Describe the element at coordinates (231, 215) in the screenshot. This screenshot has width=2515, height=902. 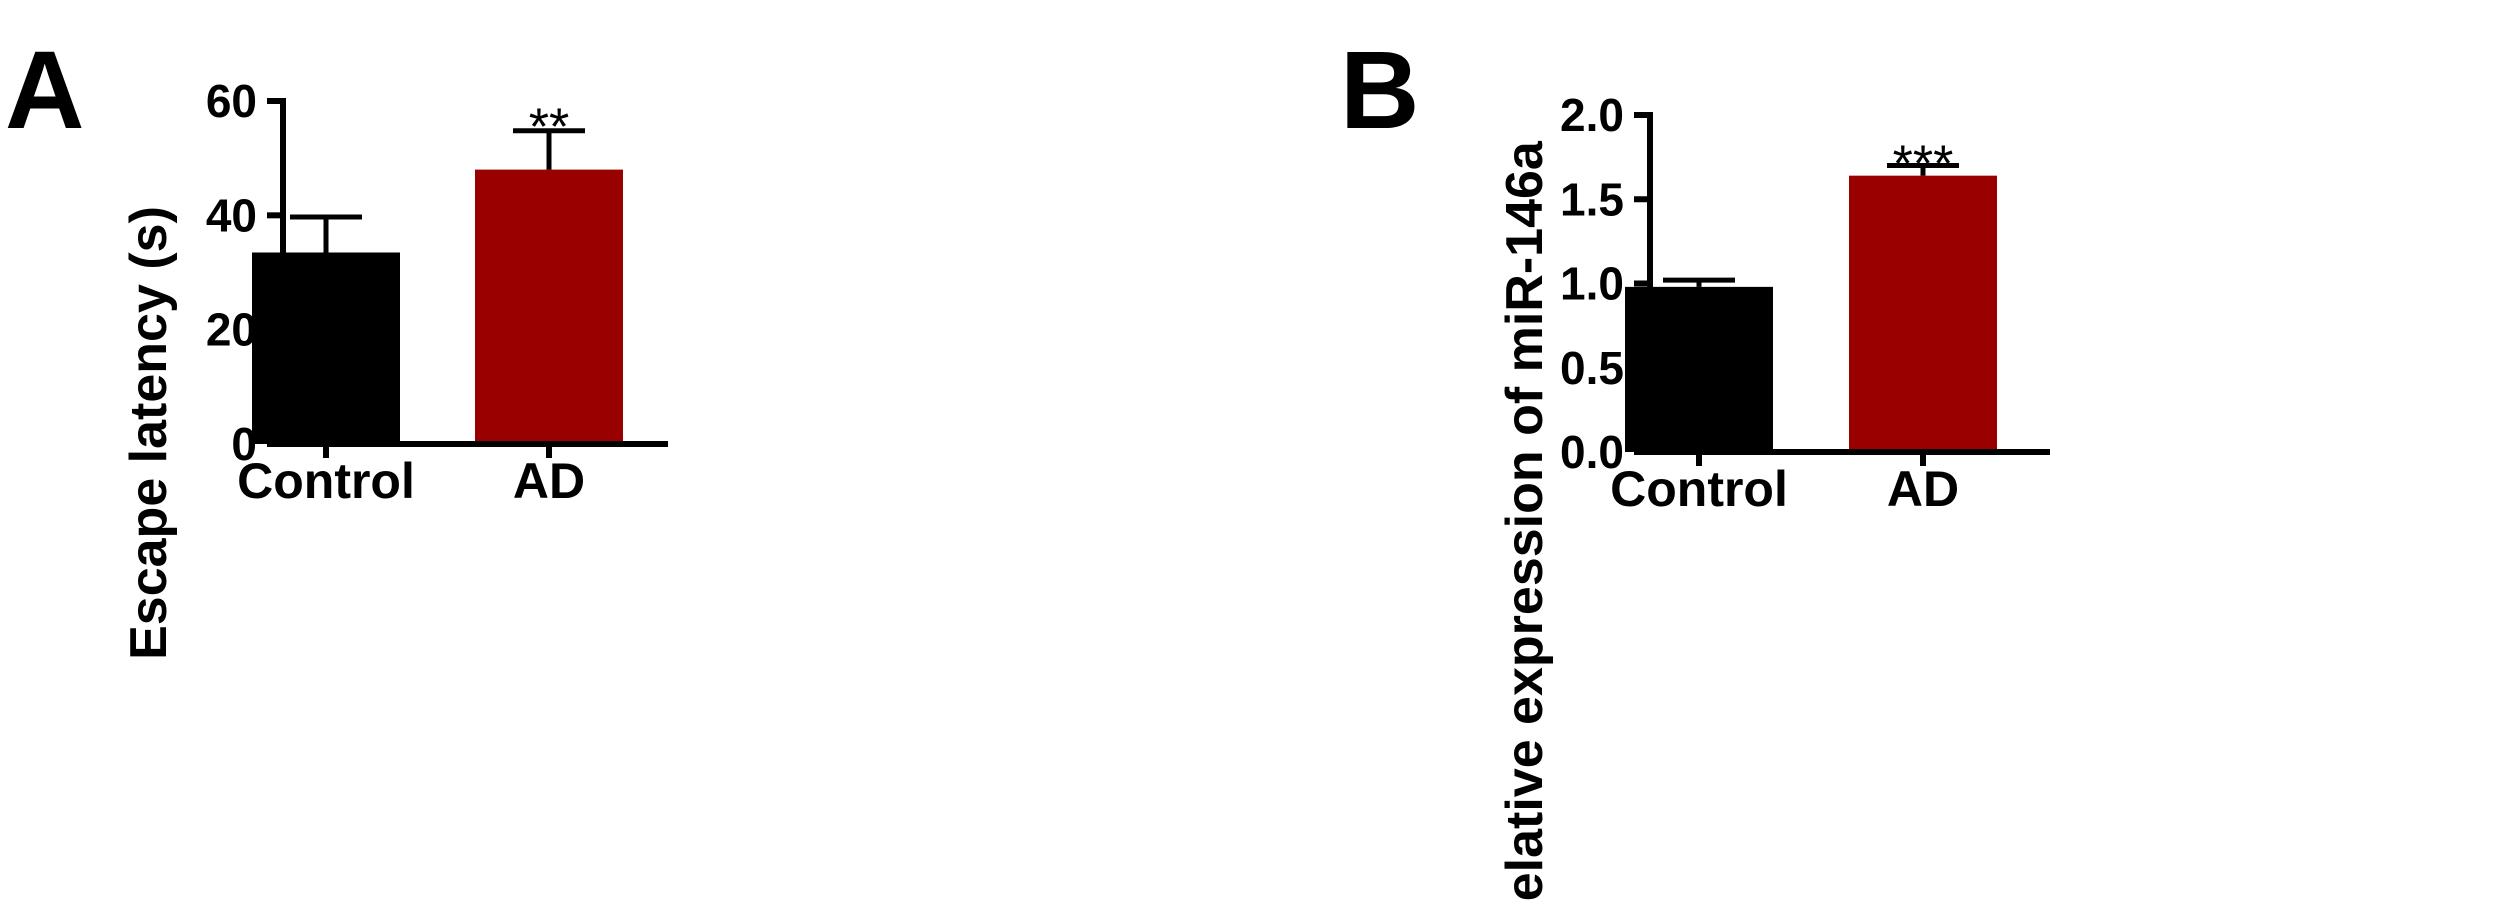
I see `panel-a-y-tick-label: 40` at that location.